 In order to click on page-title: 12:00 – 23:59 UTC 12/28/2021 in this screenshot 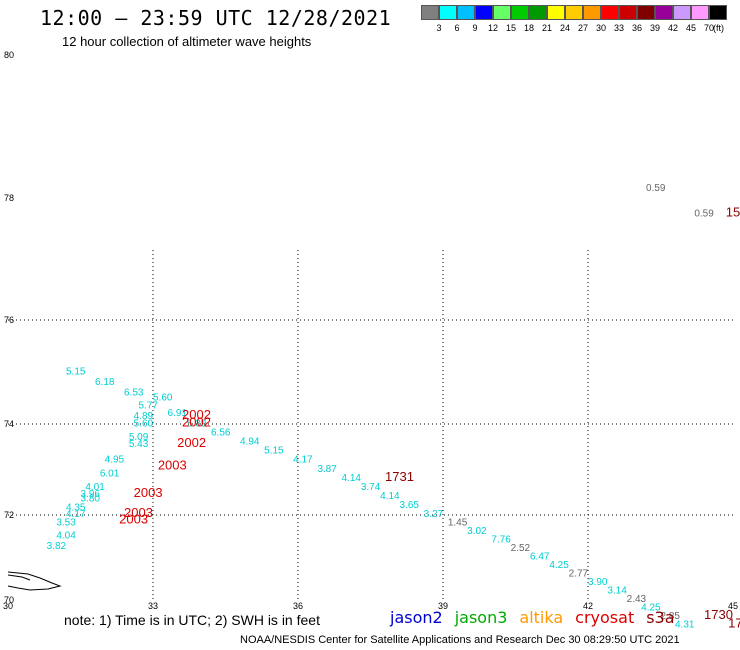, I will do `click(216, 18)`.